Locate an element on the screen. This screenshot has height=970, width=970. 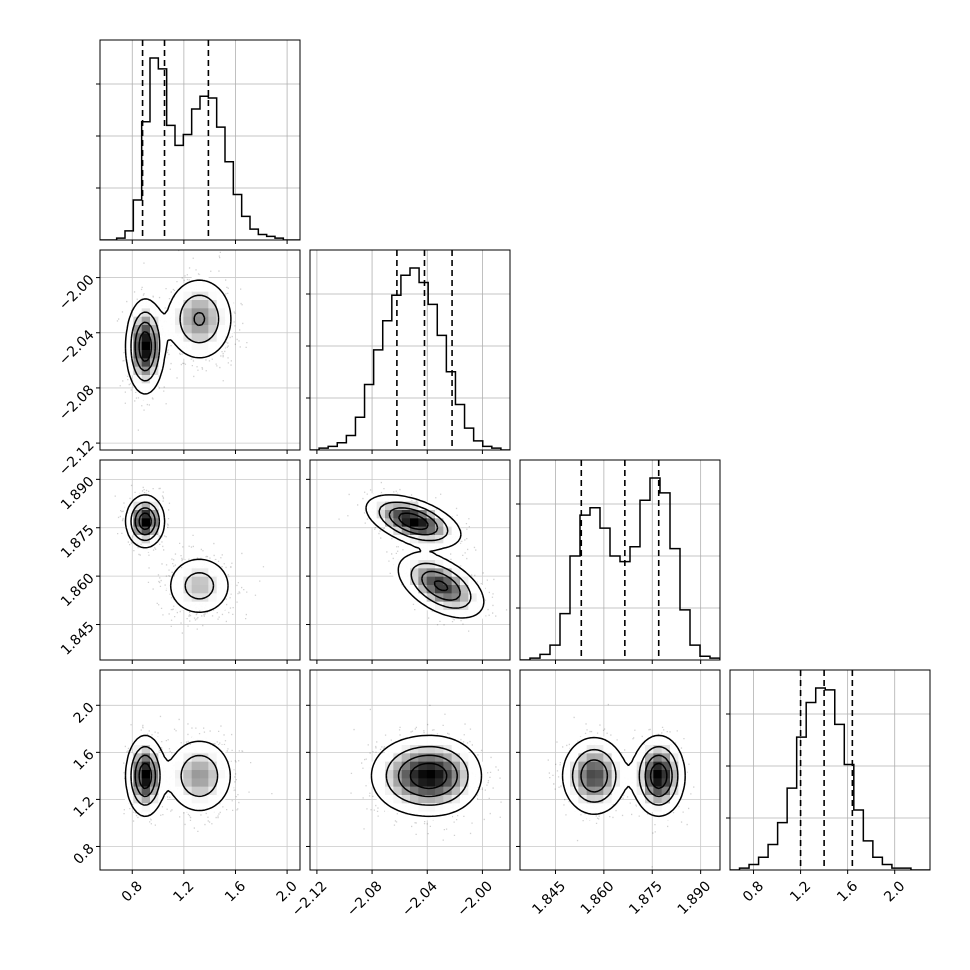
y-tick-label: 1.890 is located at coordinates (78, 494).